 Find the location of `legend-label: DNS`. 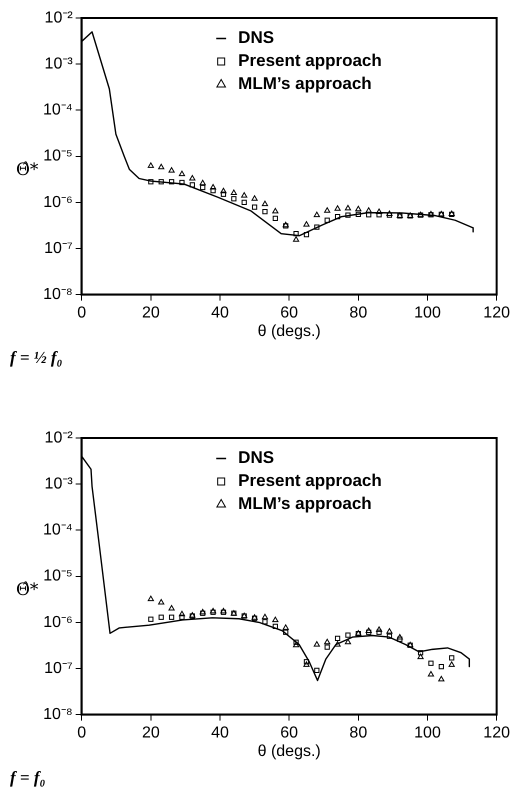

legend-label: DNS is located at coordinates (256, 458).